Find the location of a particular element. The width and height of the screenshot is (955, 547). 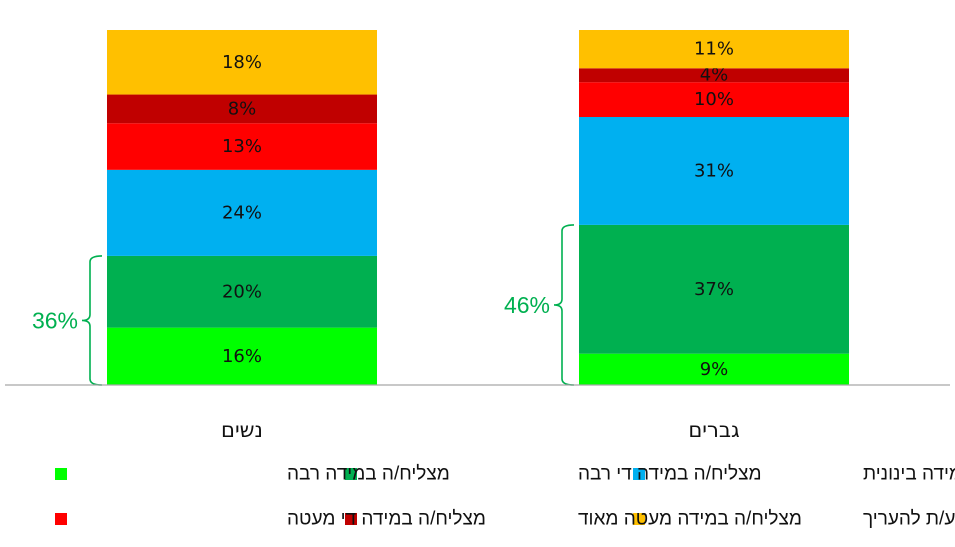

data-label: 16% is located at coordinates (242, 356).